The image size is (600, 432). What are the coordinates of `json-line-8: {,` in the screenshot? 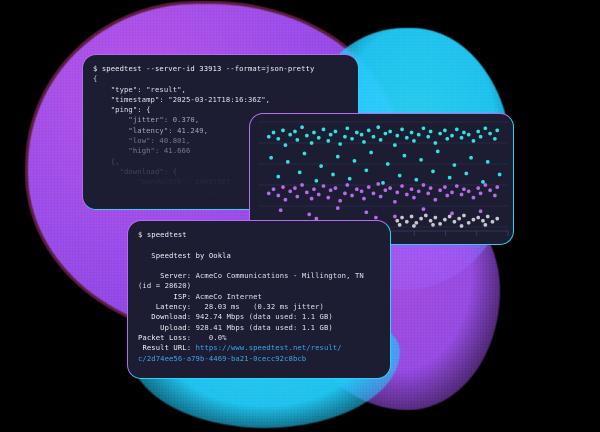 It's located at (106, 161).